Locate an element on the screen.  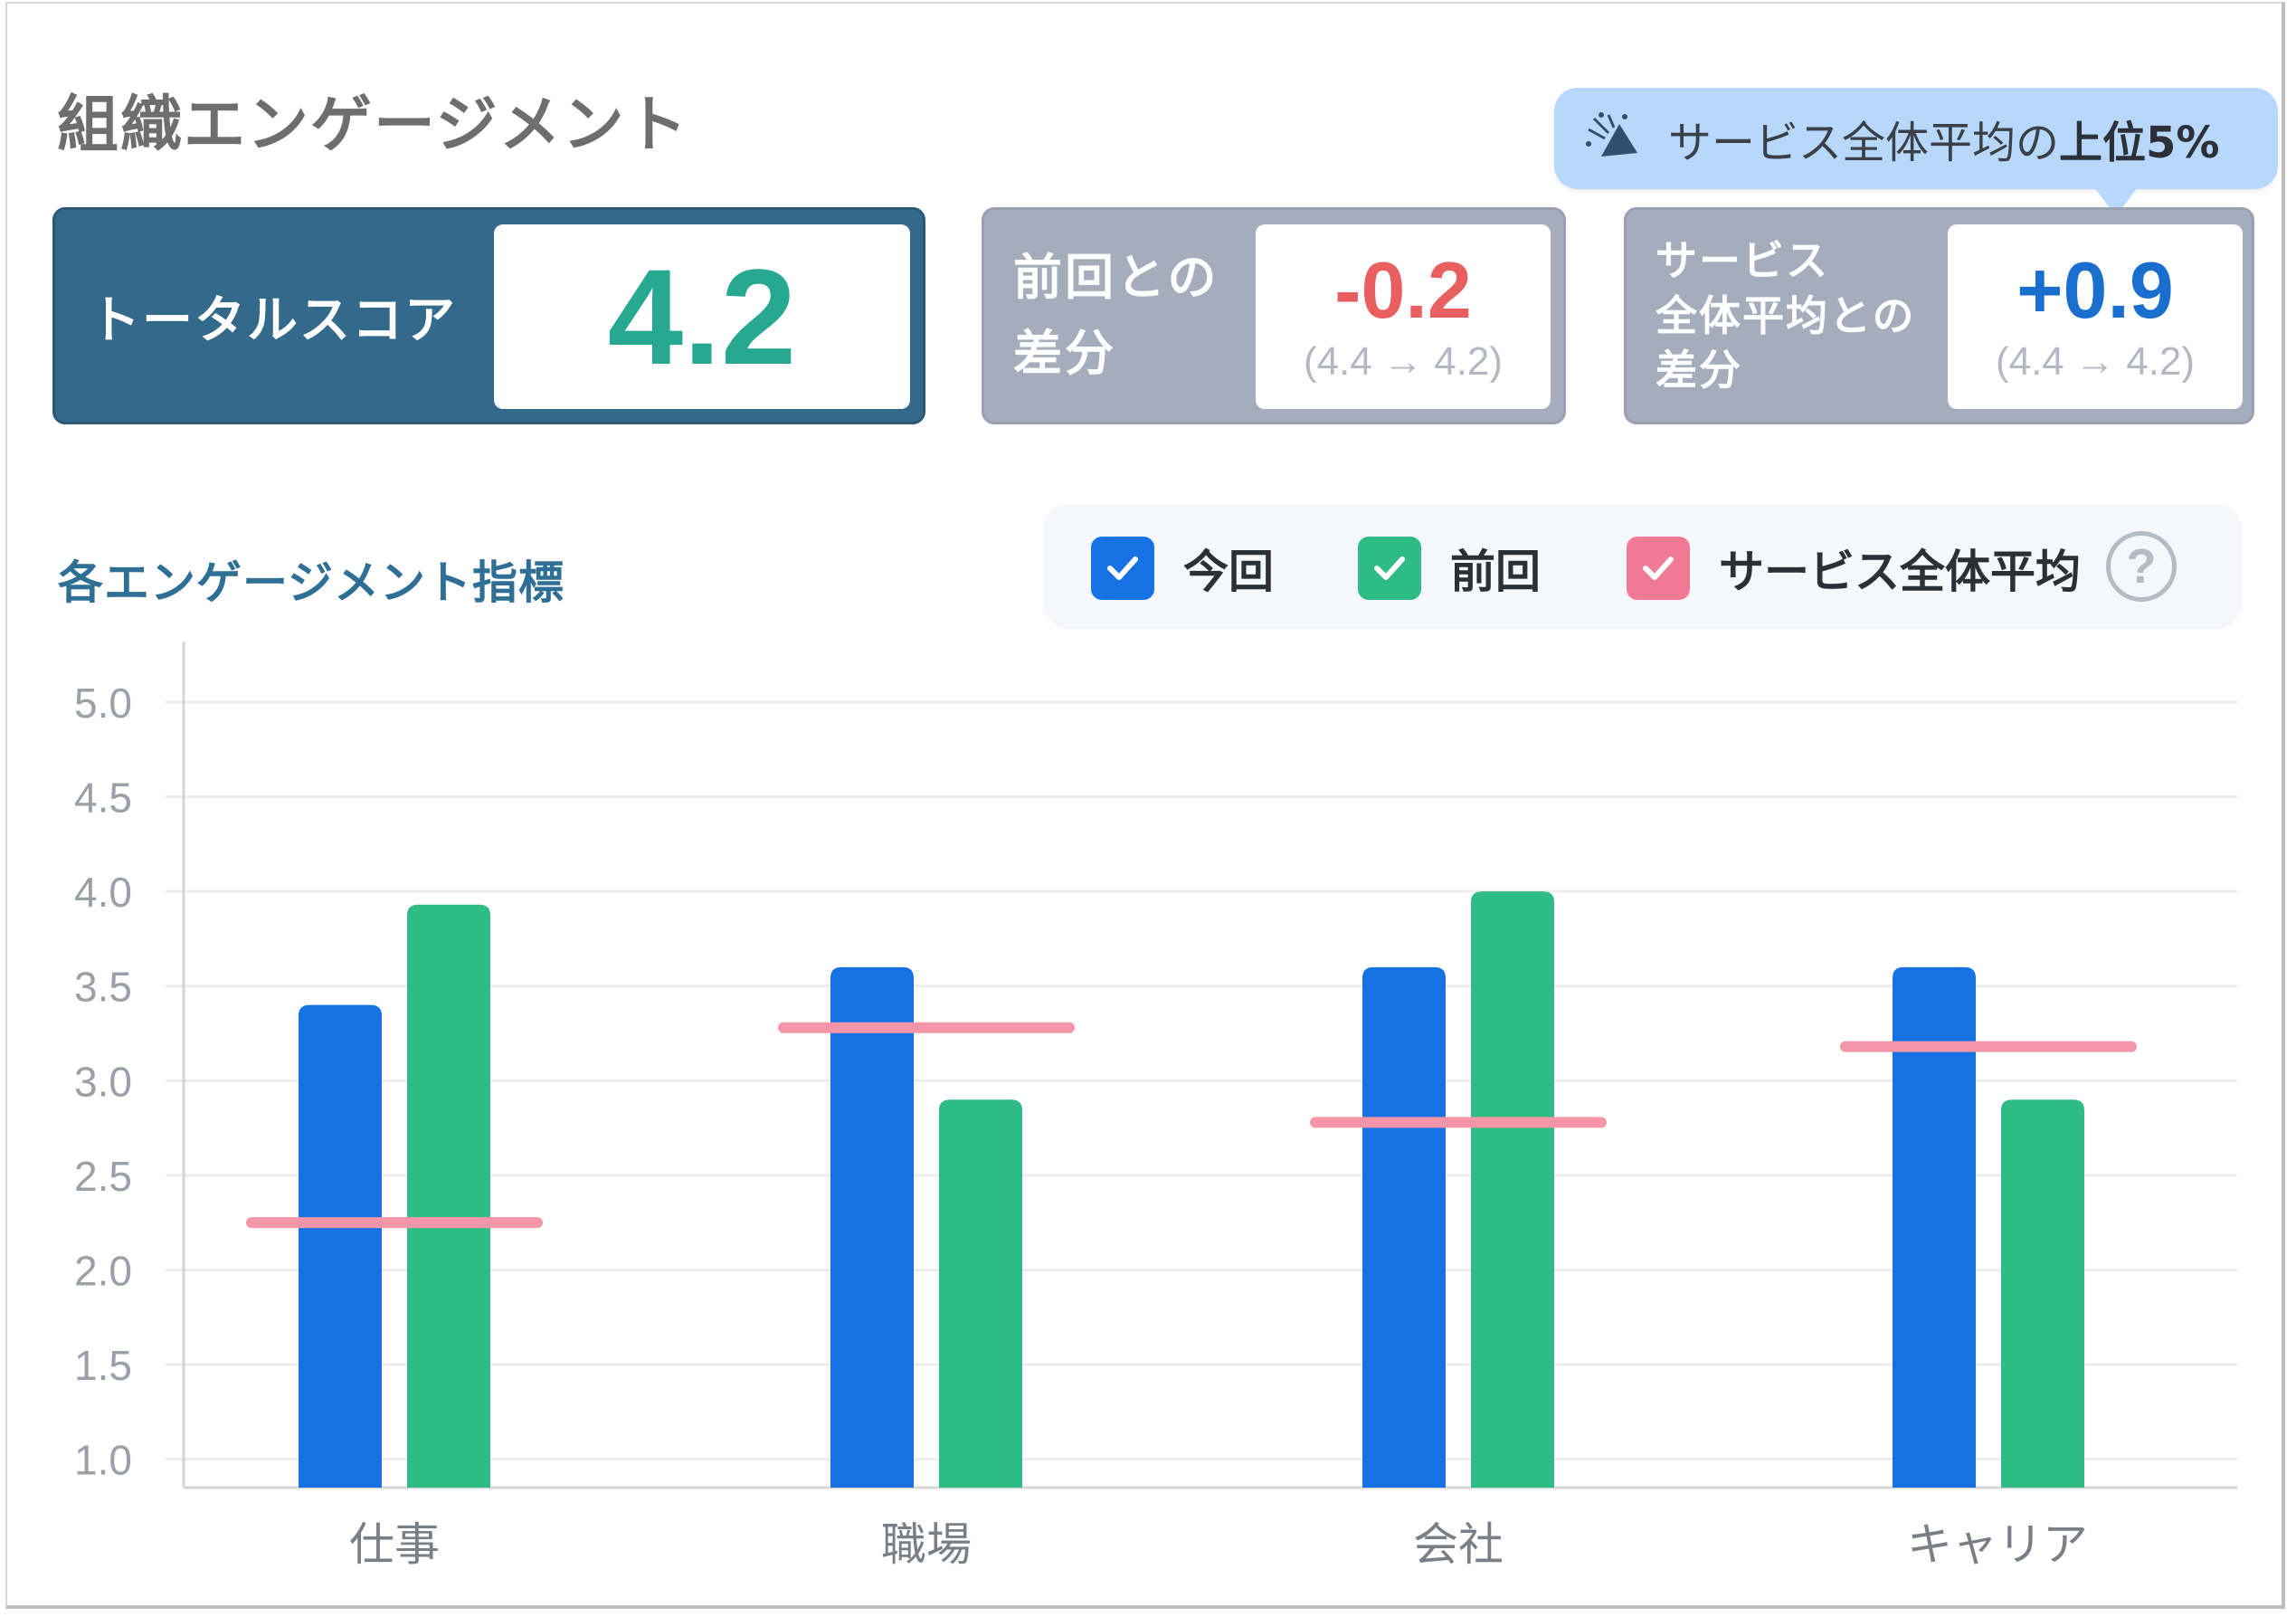
avg-diff-value: +0.9 is located at coordinates (2095, 289).